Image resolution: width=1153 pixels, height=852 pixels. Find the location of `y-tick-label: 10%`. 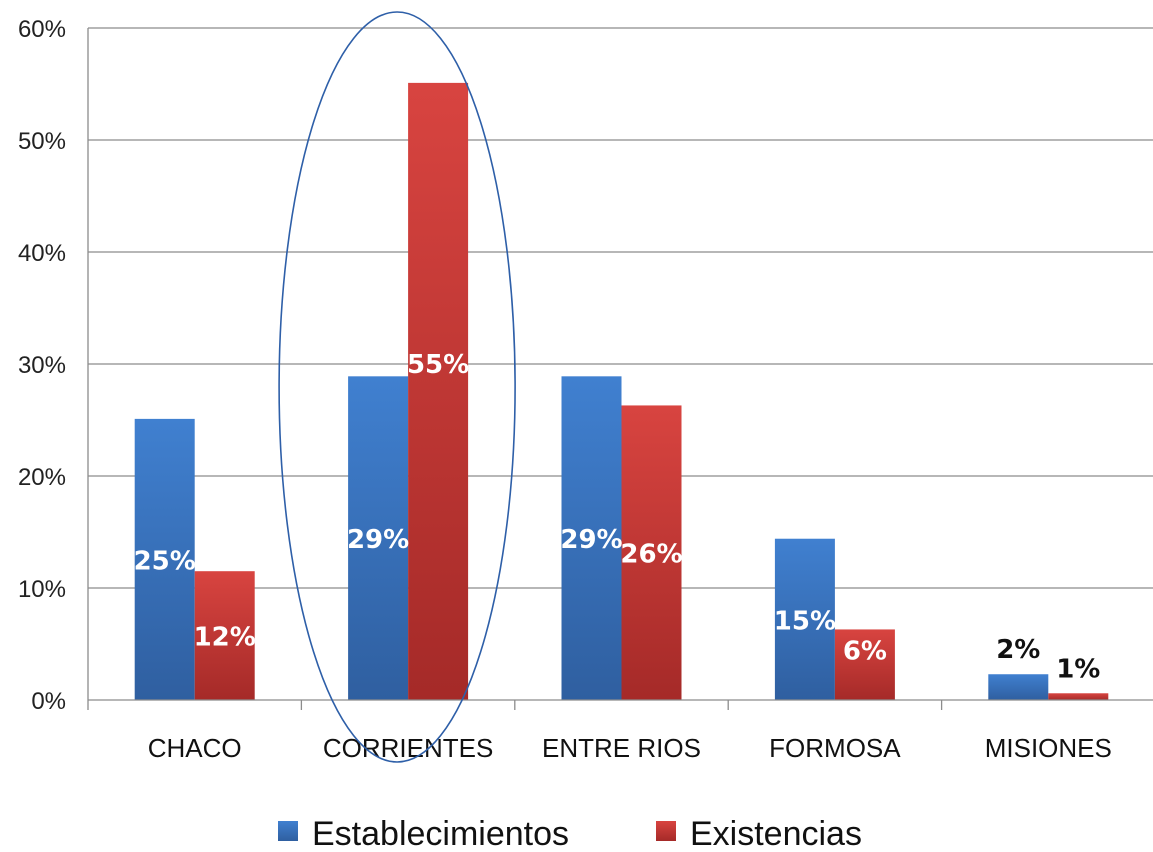

y-tick-label: 10% is located at coordinates (42, 589).